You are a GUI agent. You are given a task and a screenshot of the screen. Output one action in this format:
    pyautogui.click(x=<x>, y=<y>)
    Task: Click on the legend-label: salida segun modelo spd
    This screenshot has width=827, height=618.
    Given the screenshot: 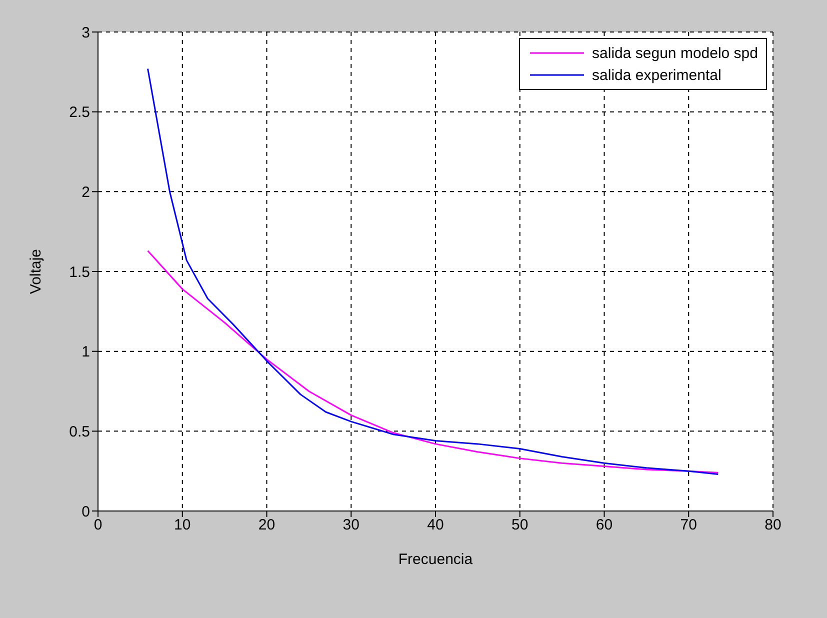 What is the action you would take?
    pyautogui.click(x=675, y=53)
    